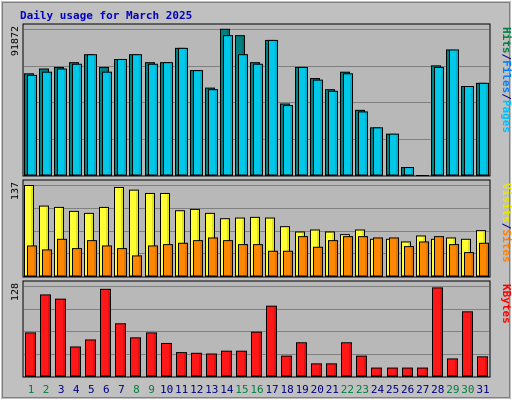 This screenshot has width=512, height=400. Describe the element at coordinates (506, 76) in the screenshot. I see `legend-entry: Files` at that location.